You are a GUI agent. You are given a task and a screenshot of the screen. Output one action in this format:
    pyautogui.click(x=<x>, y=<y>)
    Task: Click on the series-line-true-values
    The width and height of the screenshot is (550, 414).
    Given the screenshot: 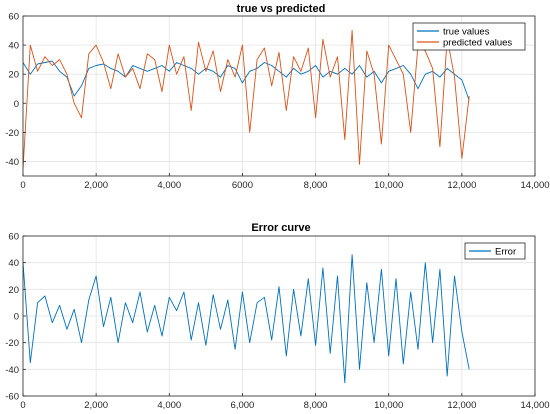 What is the action you would take?
    pyautogui.click(x=246, y=80)
    